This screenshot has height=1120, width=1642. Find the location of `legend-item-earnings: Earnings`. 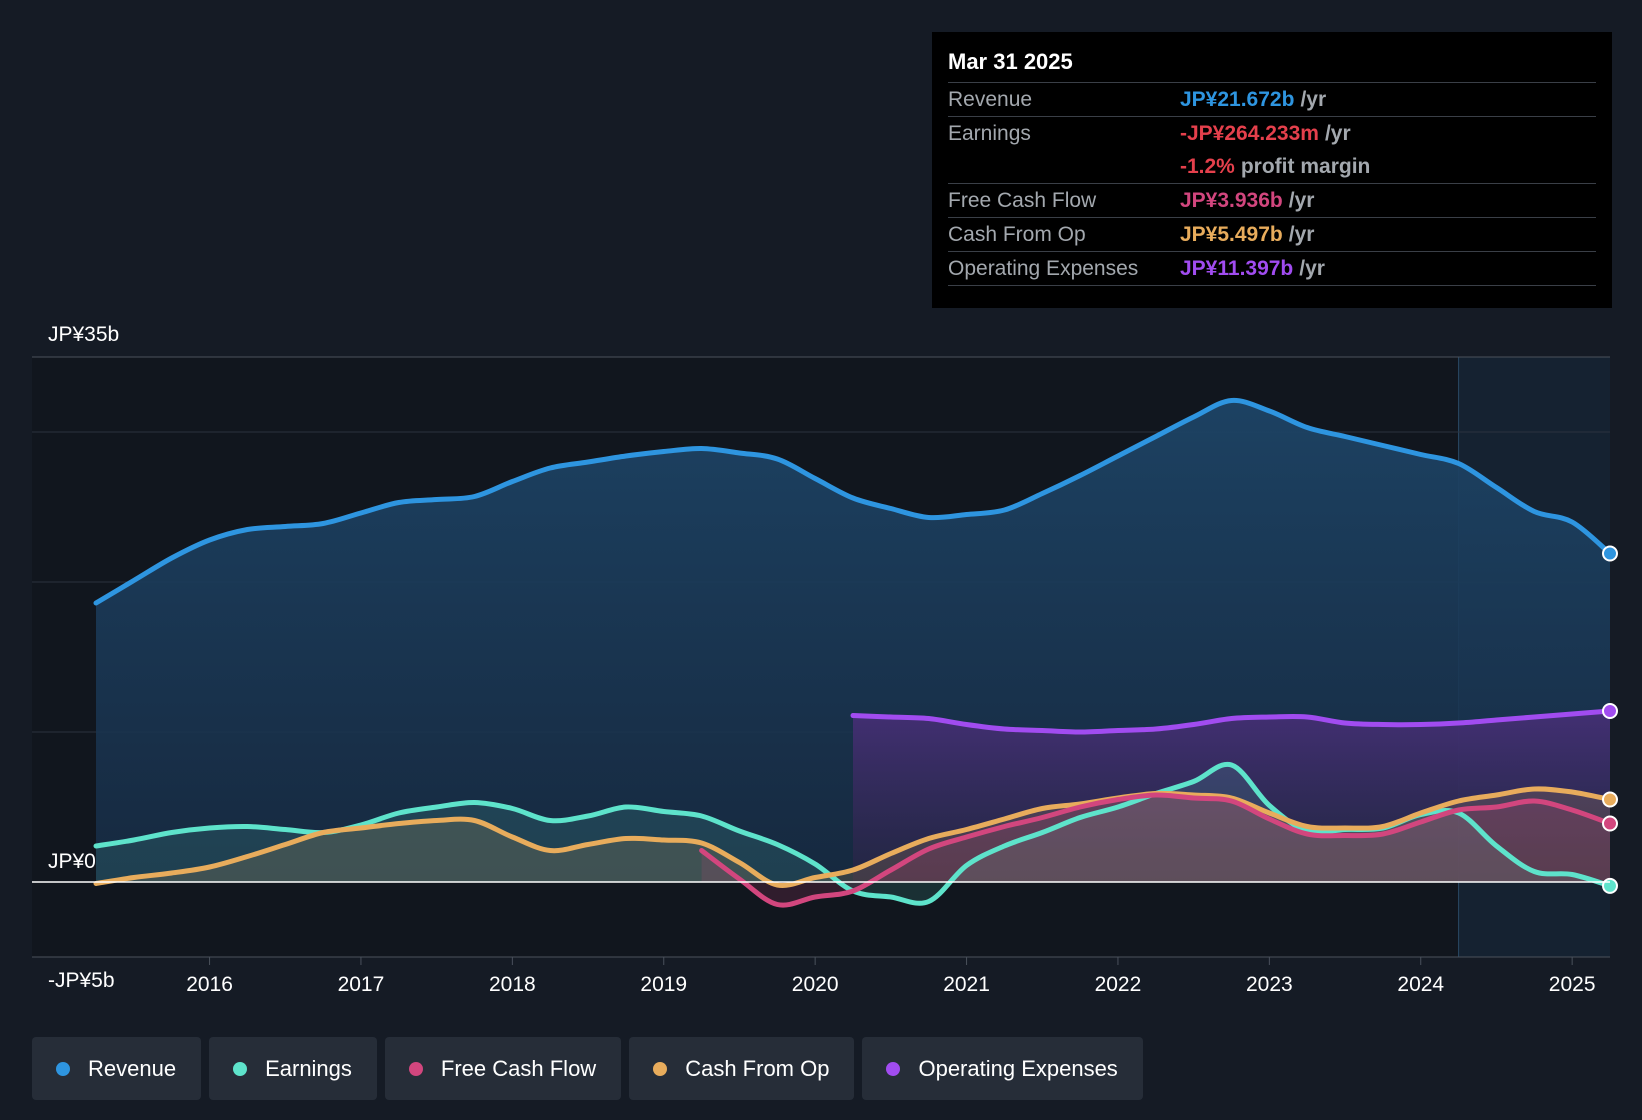

legend-item-earnings: Earnings is located at coordinates (293, 1068).